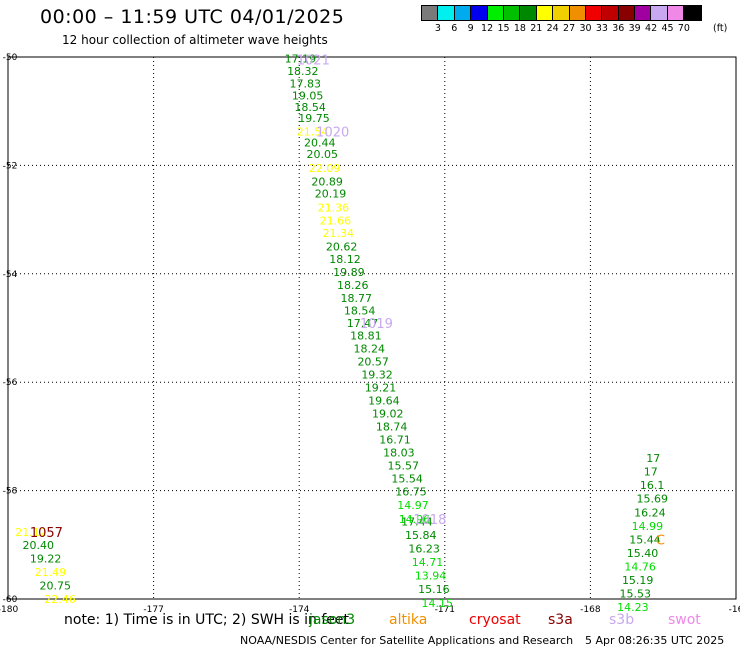 This screenshot has width=740, height=650. Describe the element at coordinates (408, 620) in the screenshot. I see `mission-label-altika: altika` at that location.